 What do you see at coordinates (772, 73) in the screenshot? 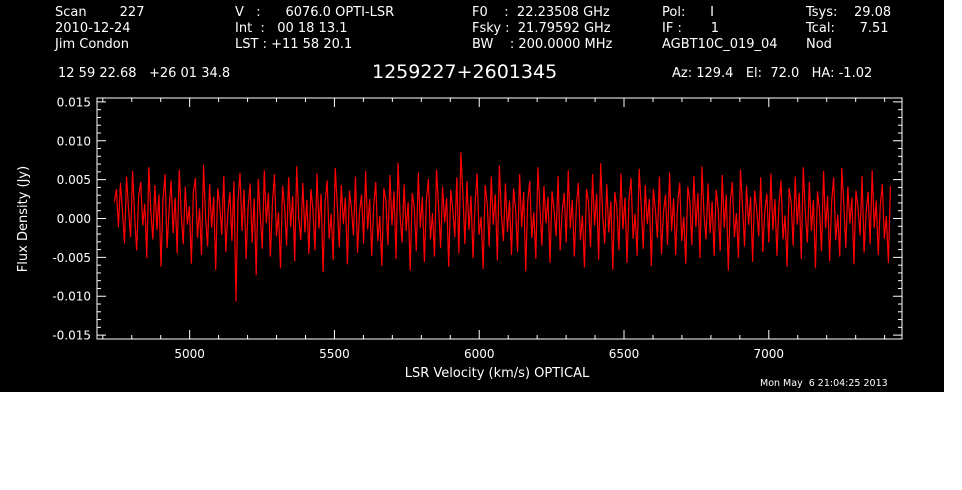
I see `header-pointing: Az: 129.4 El: 72.0 HA: -1.02` at bounding box center [772, 73].